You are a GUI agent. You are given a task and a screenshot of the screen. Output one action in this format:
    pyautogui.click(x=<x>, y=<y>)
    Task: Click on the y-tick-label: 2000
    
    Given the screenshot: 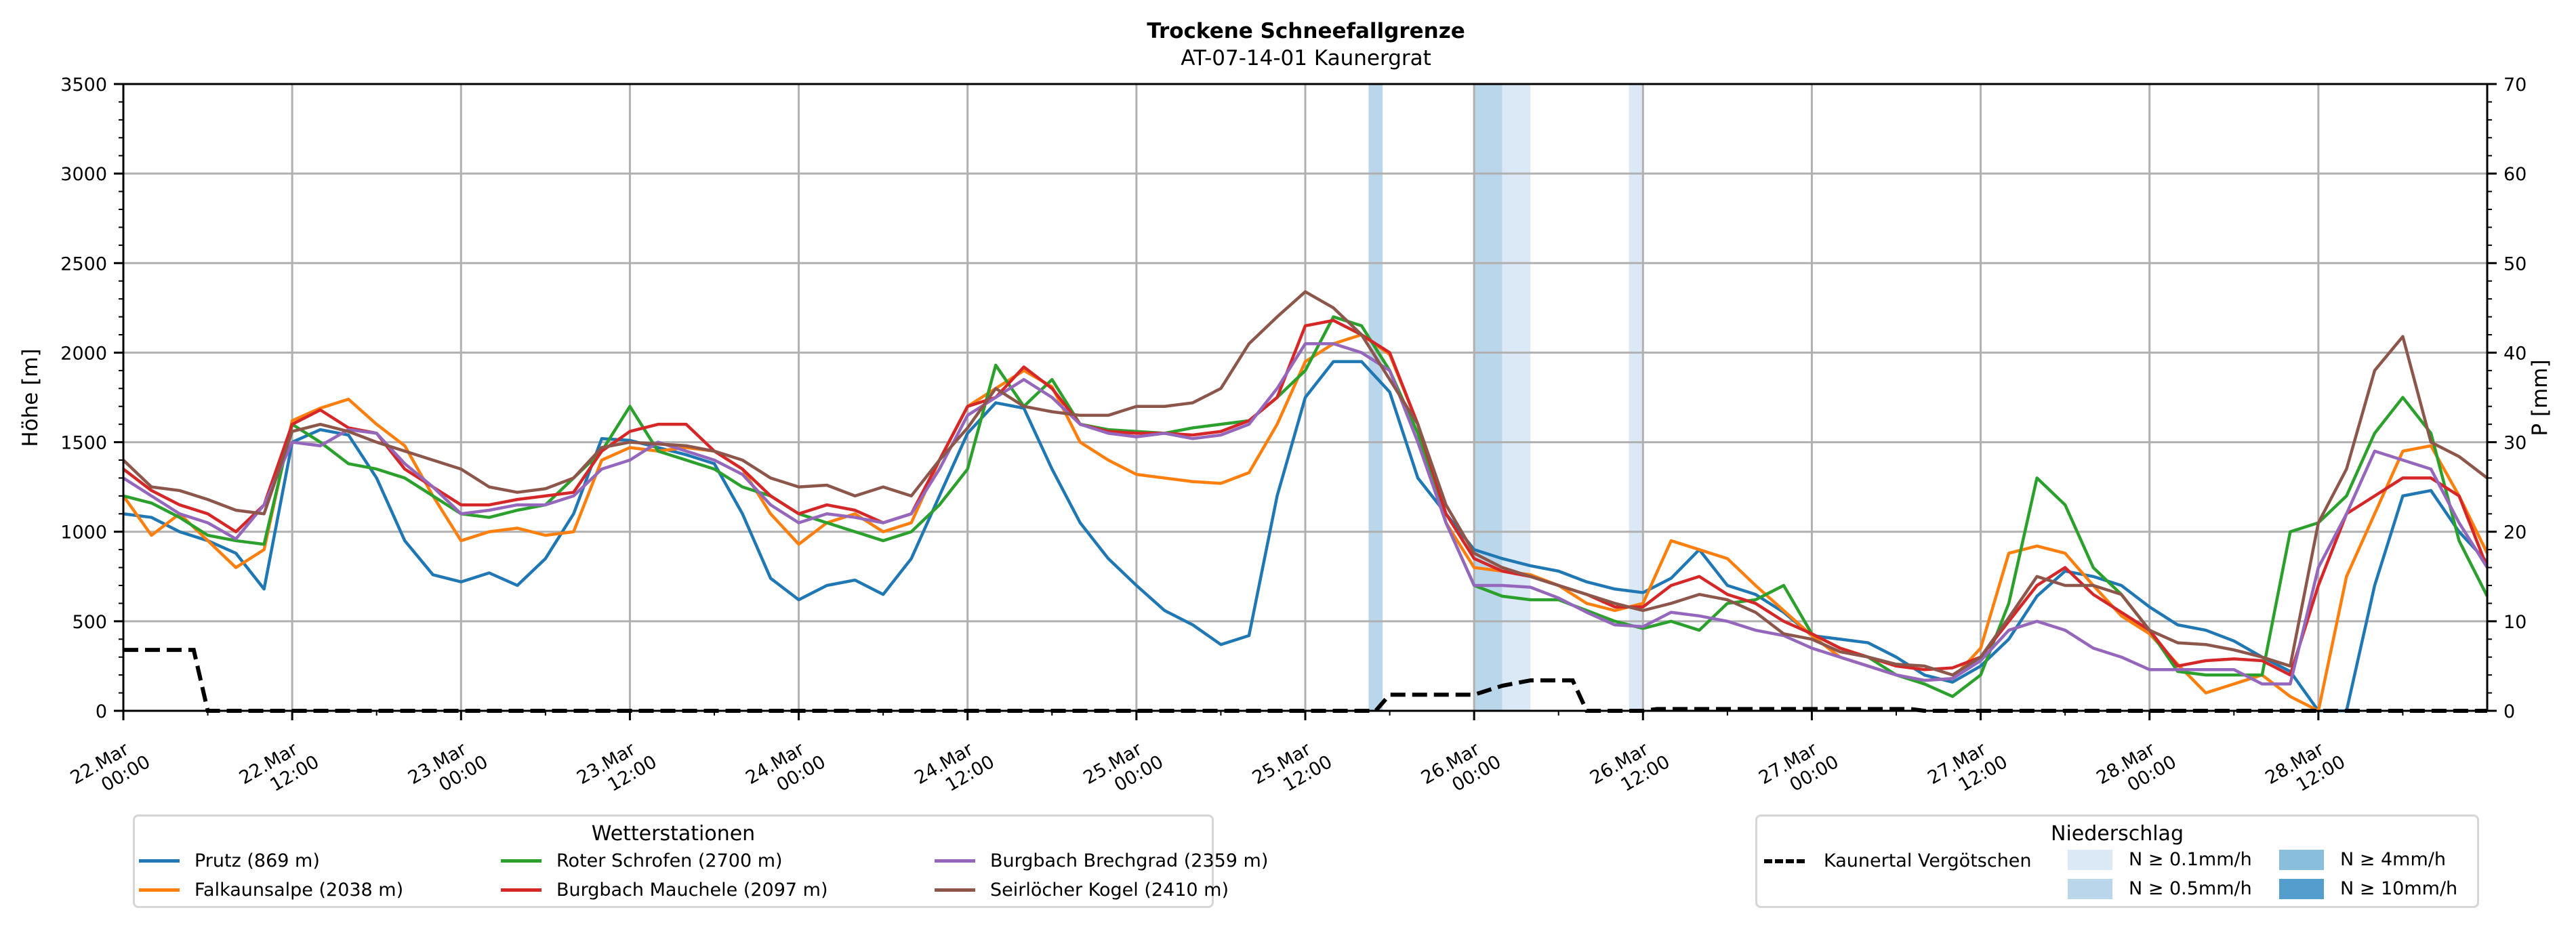 What is the action you would take?
    pyautogui.click(x=83, y=353)
    